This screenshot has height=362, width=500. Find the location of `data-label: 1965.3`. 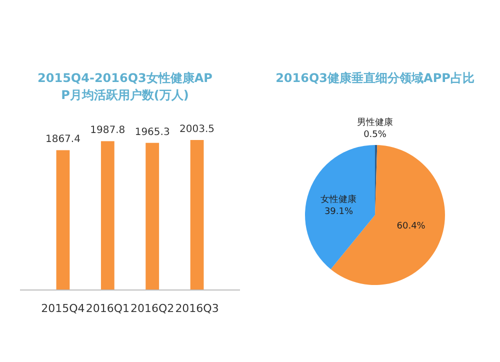

data-label: 1965.3 is located at coordinates (152, 132).